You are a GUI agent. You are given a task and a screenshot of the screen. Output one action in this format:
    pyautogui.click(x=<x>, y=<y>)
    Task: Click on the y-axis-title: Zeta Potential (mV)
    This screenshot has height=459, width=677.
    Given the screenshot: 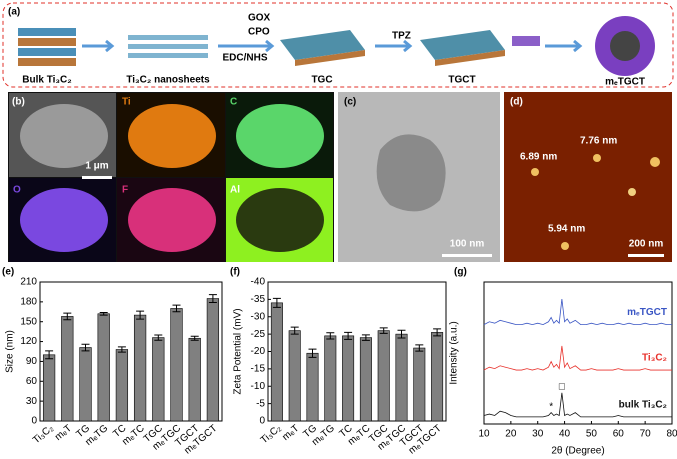 What is the action you would take?
    pyautogui.click(x=238, y=351)
    